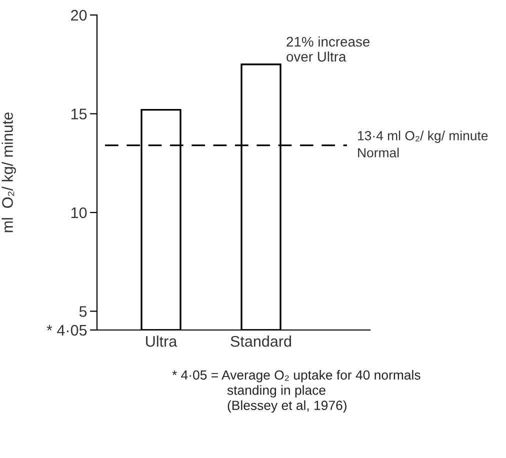  What do you see at coordinates (423, 144) in the screenshot?
I see `ref-line-label: 13·4 ml O₂/ kg/ minute Normal` at bounding box center [423, 144].